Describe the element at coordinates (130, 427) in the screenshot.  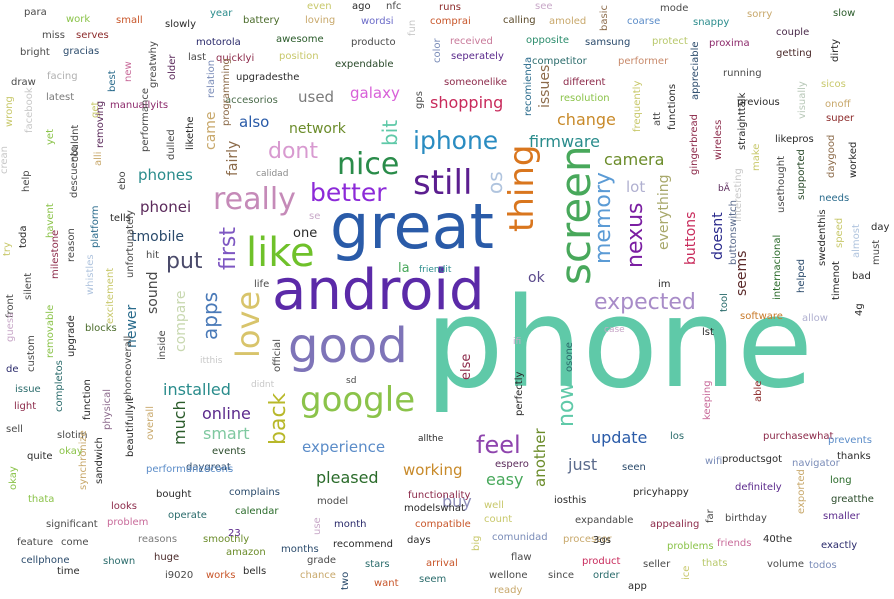
I see `word-synchronize: beautifullyit` at that location.